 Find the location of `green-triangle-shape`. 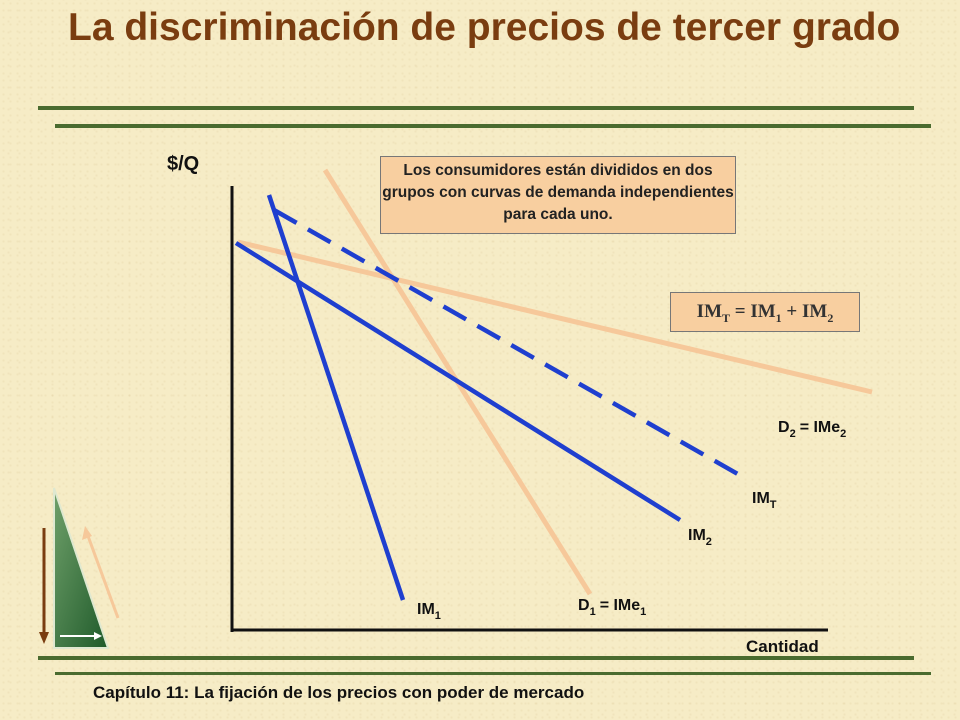

green-triangle-shape is located at coordinates (81, 568).